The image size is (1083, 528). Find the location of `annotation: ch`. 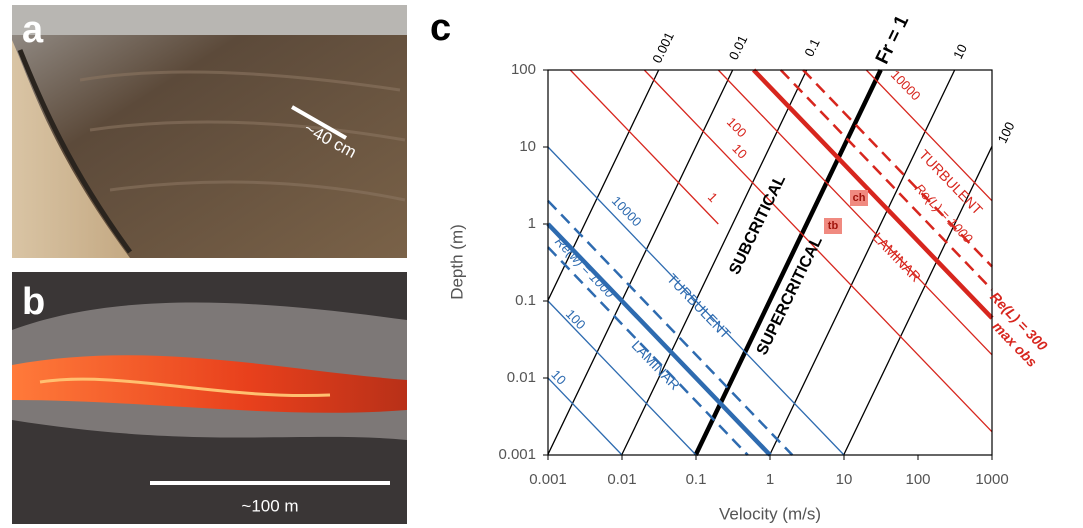

annotation: ch is located at coordinates (859, 198).